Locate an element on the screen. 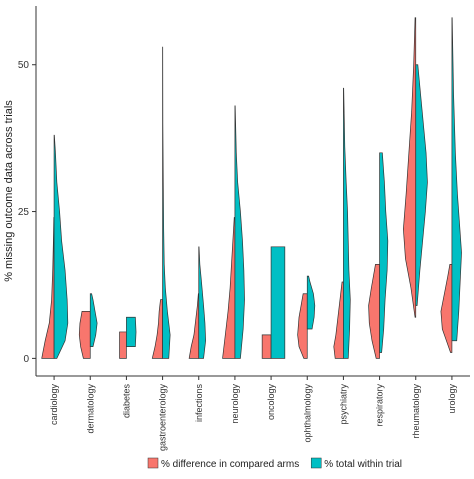  x-tick-label-cardiology: cardiology is located at coordinates (54, 405).